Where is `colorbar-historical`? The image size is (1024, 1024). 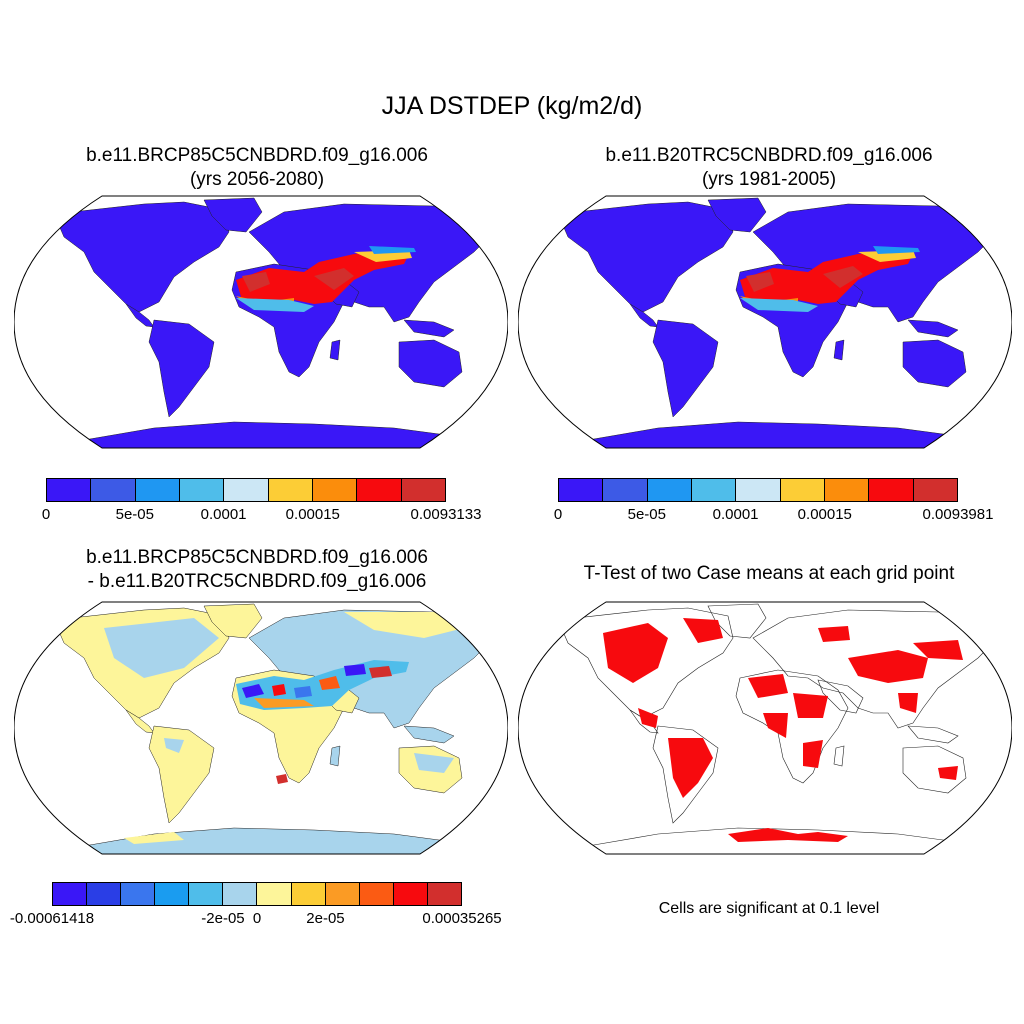 colorbar-historical is located at coordinates (758, 490).